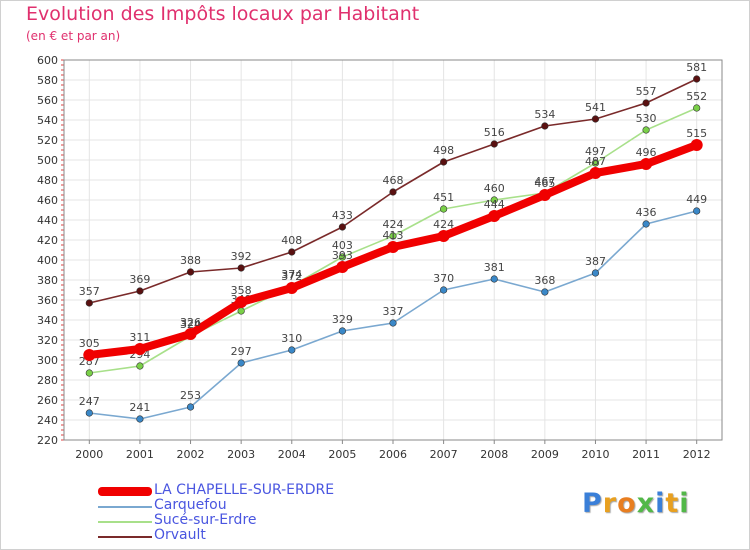  What do you see at coordinates (627, 503) in the screenshot?
I see `logo-letter: o` at bounding box center [627, 503].